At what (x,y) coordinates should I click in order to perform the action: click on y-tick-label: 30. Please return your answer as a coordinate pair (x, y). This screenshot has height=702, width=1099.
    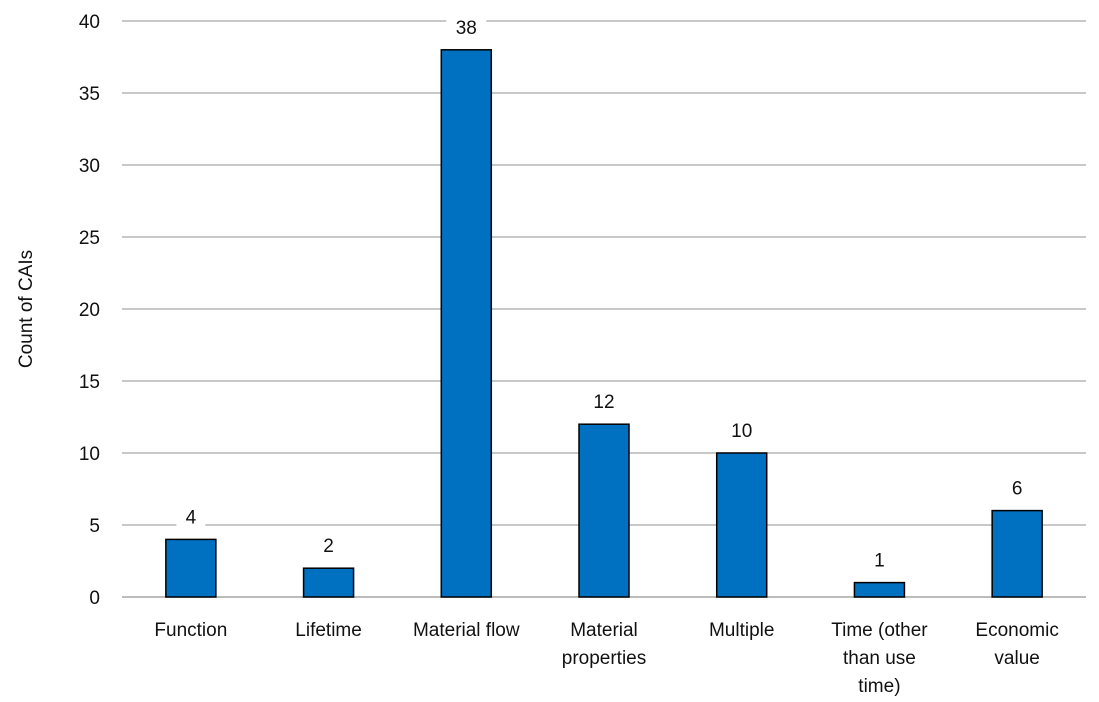
    Looking at the image, I should click on (89, 166).